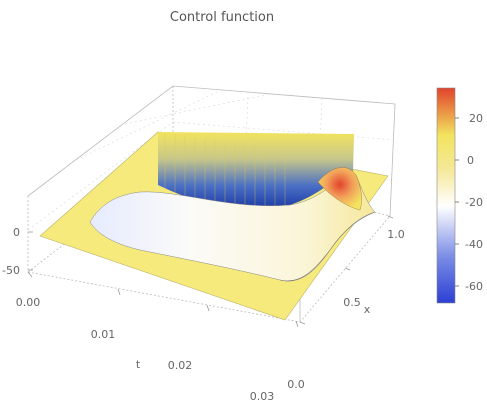  I want to click on colorbar-tick-label: -60, so click(474, 286).